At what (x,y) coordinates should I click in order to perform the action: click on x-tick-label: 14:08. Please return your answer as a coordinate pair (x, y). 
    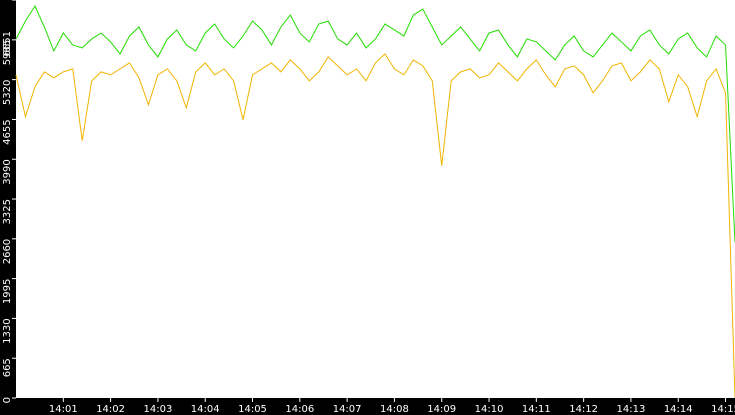
    Looking at the image, I should click on (394, 409).